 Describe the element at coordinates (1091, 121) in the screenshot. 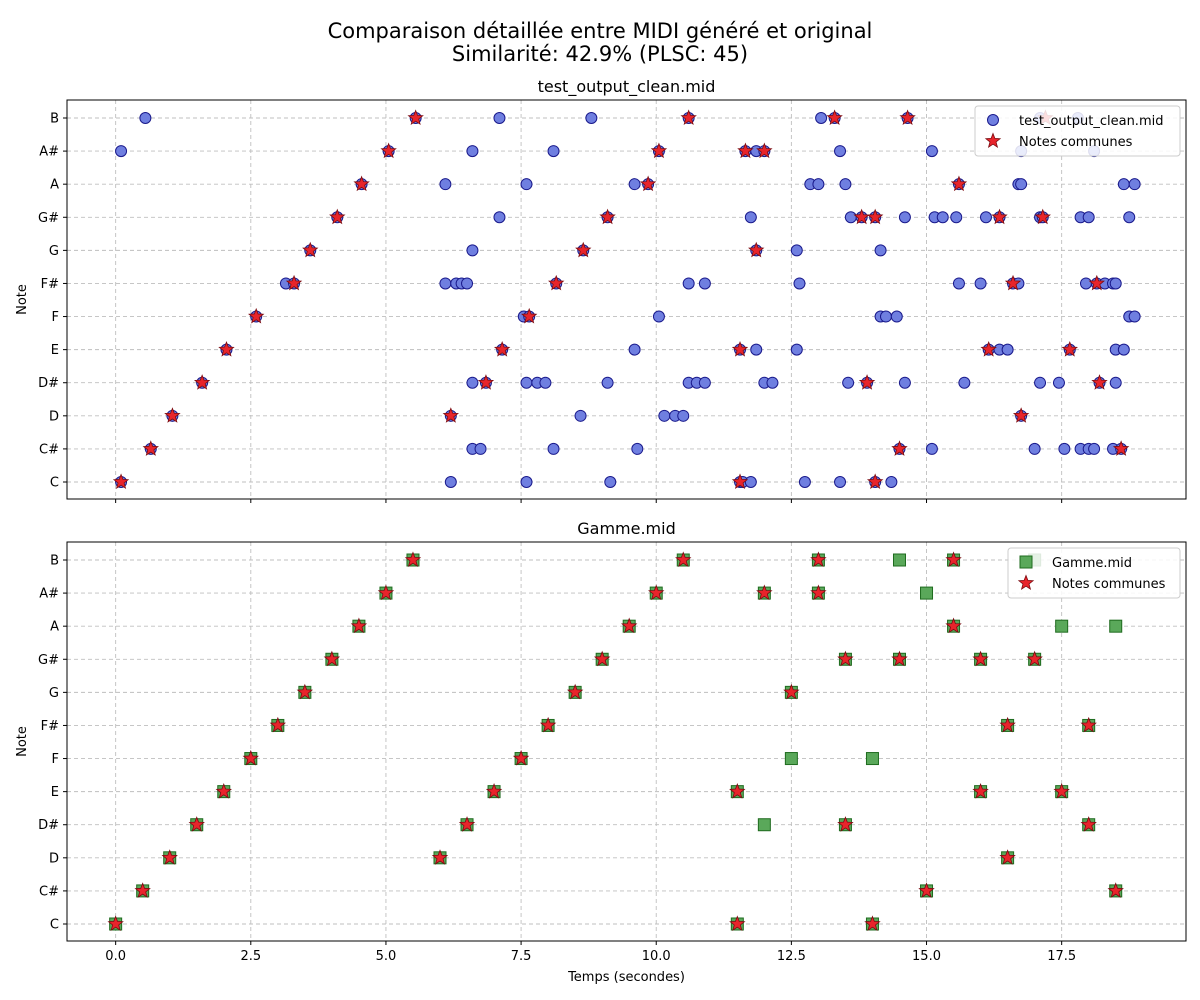

I see `legend-label: test_output_clean.mid` at that location.